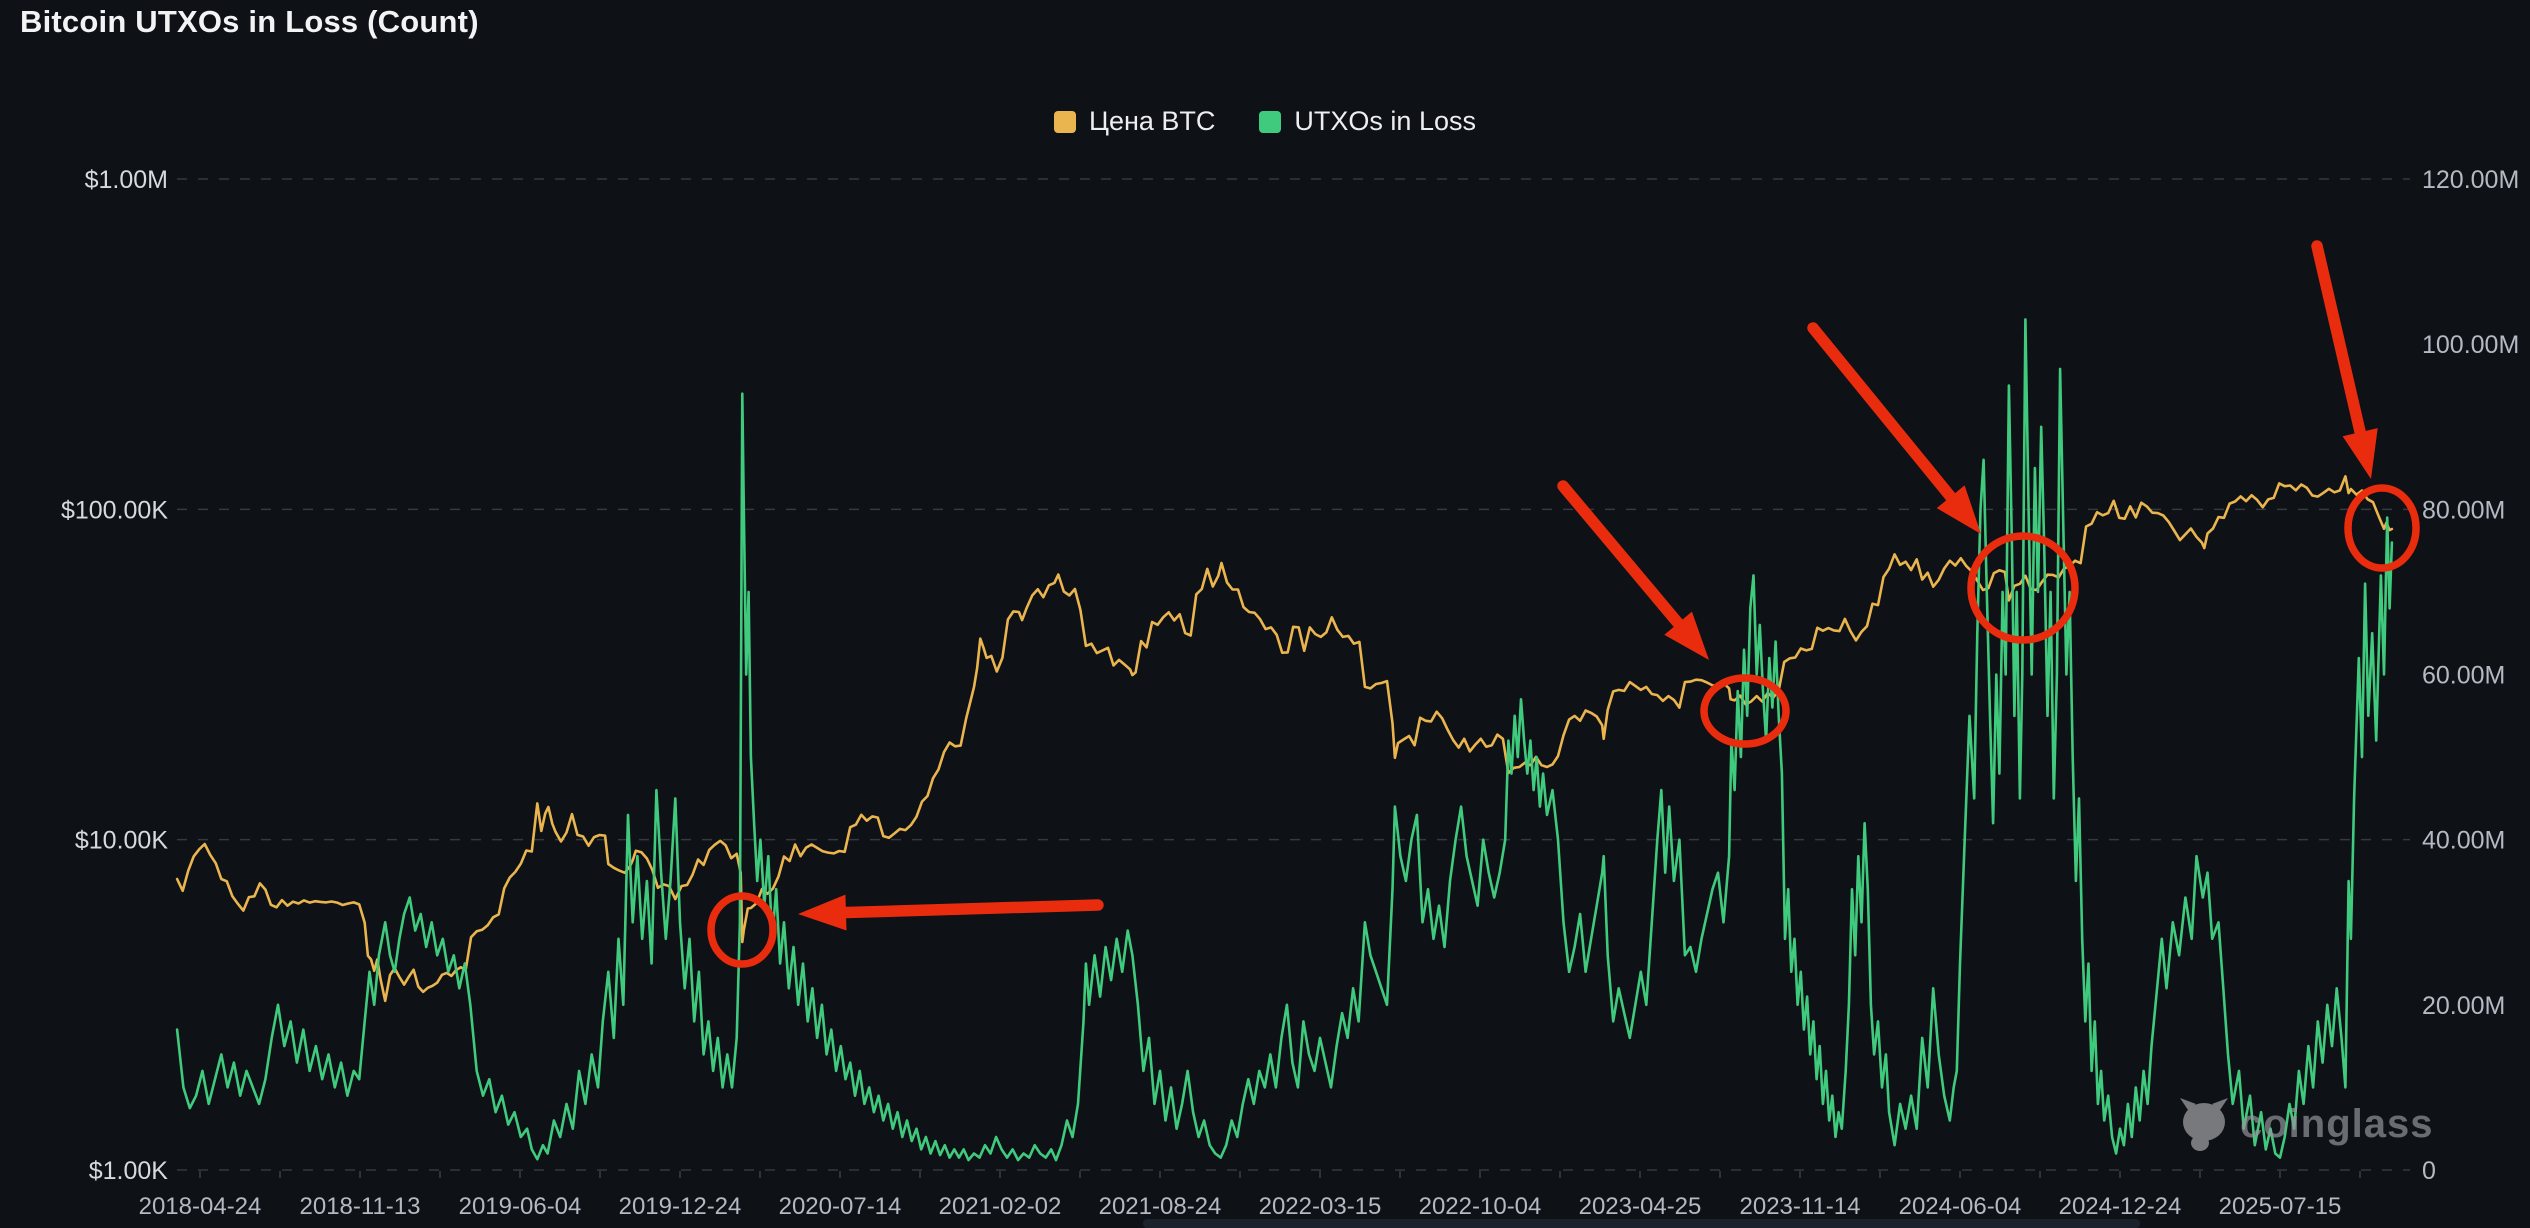  What do you see at coordinates (1160, 1206) in the screenshot?
I see `x-axis-tick-label: 2021-08-24` at bounding box center [1160, 1206].